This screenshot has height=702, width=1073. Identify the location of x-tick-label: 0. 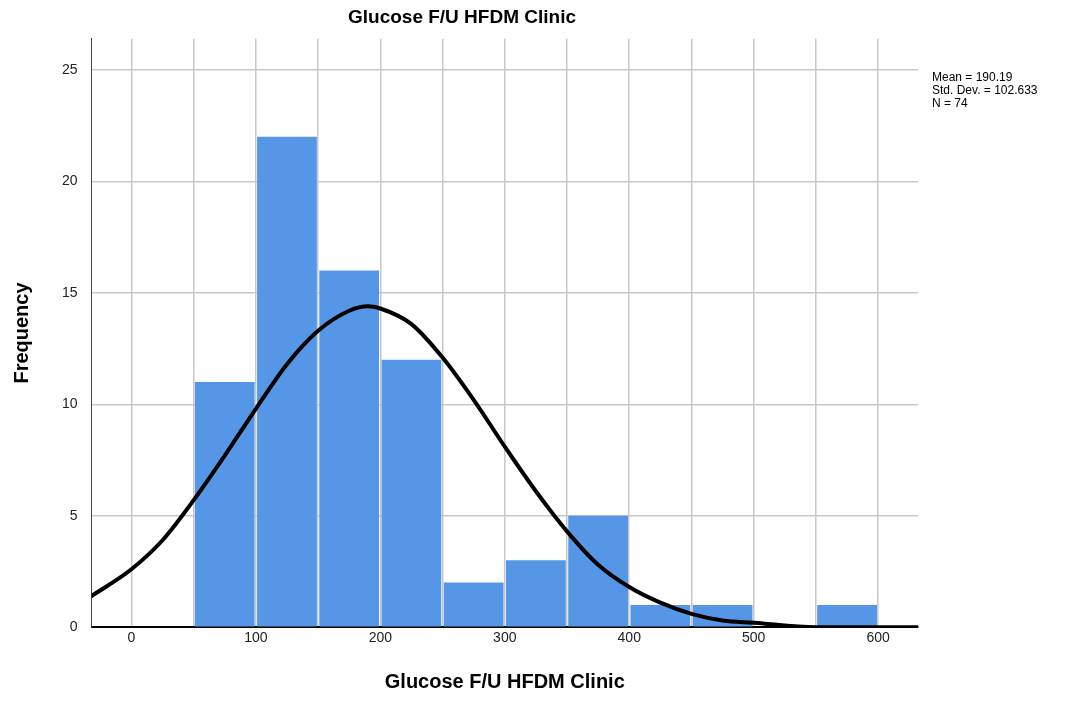
(131, 637).